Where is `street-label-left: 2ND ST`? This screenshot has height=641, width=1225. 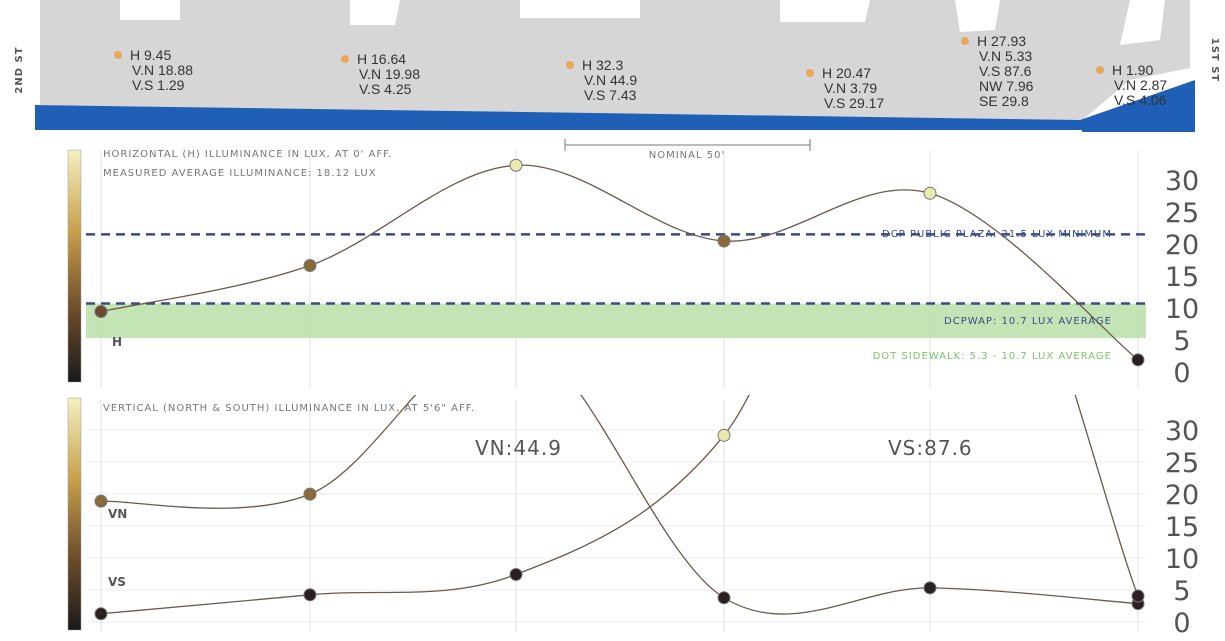 street-label-left: 2ND ST is located at coordinates (19, 69).